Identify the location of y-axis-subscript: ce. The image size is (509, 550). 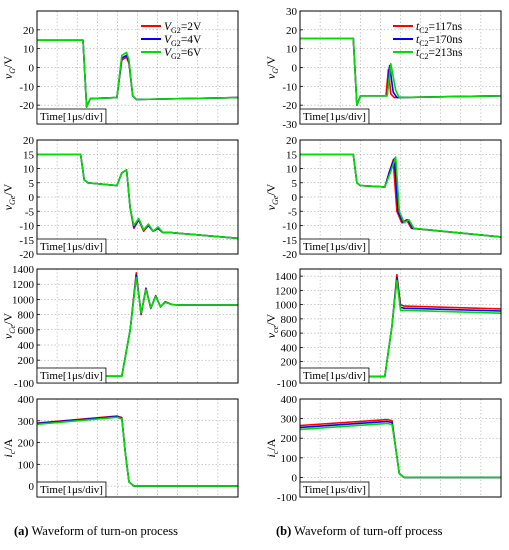
(275, 329).